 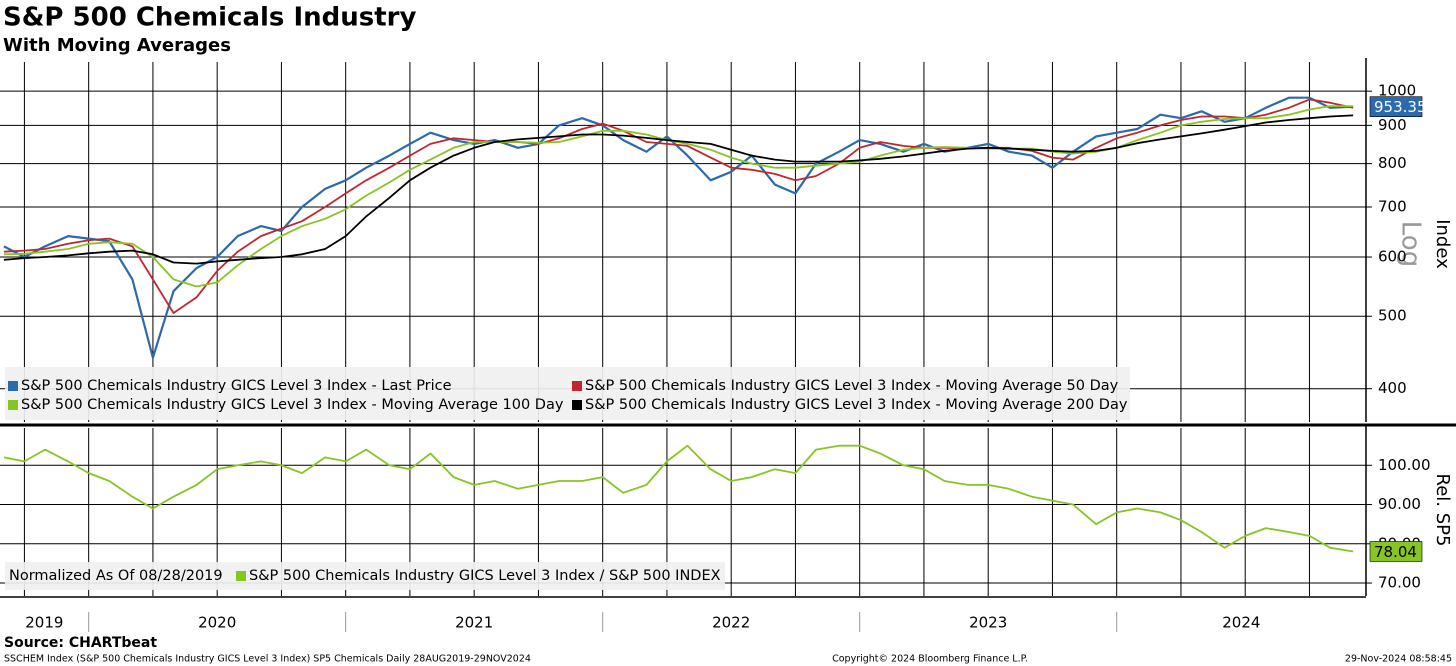 What do you see at coordinates (1404, 465) in the screenshot?
I see `y-tick-label: 100.00` at bounding box center [1404, 465].